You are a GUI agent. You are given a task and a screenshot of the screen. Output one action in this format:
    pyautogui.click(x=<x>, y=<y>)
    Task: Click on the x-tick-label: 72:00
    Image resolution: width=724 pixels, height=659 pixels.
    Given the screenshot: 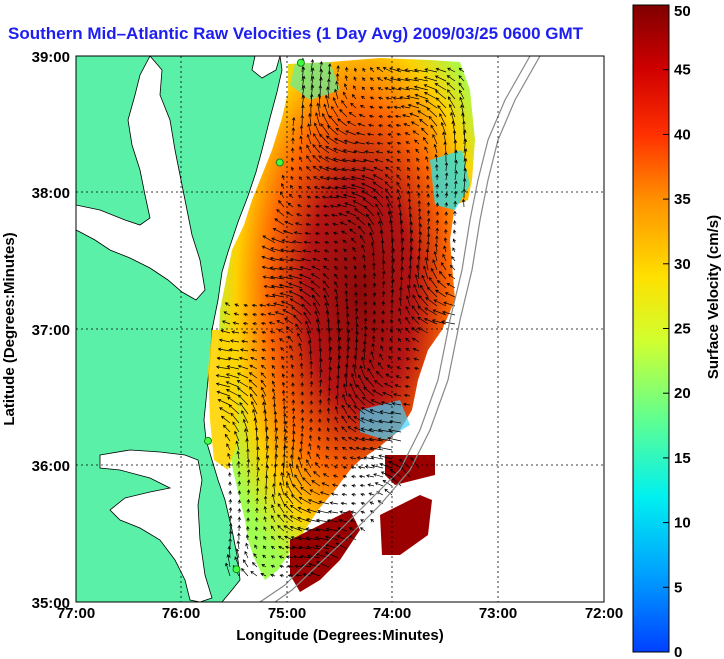 What is the action you would take?
    pyautogui.click(x=604, y=613)
    